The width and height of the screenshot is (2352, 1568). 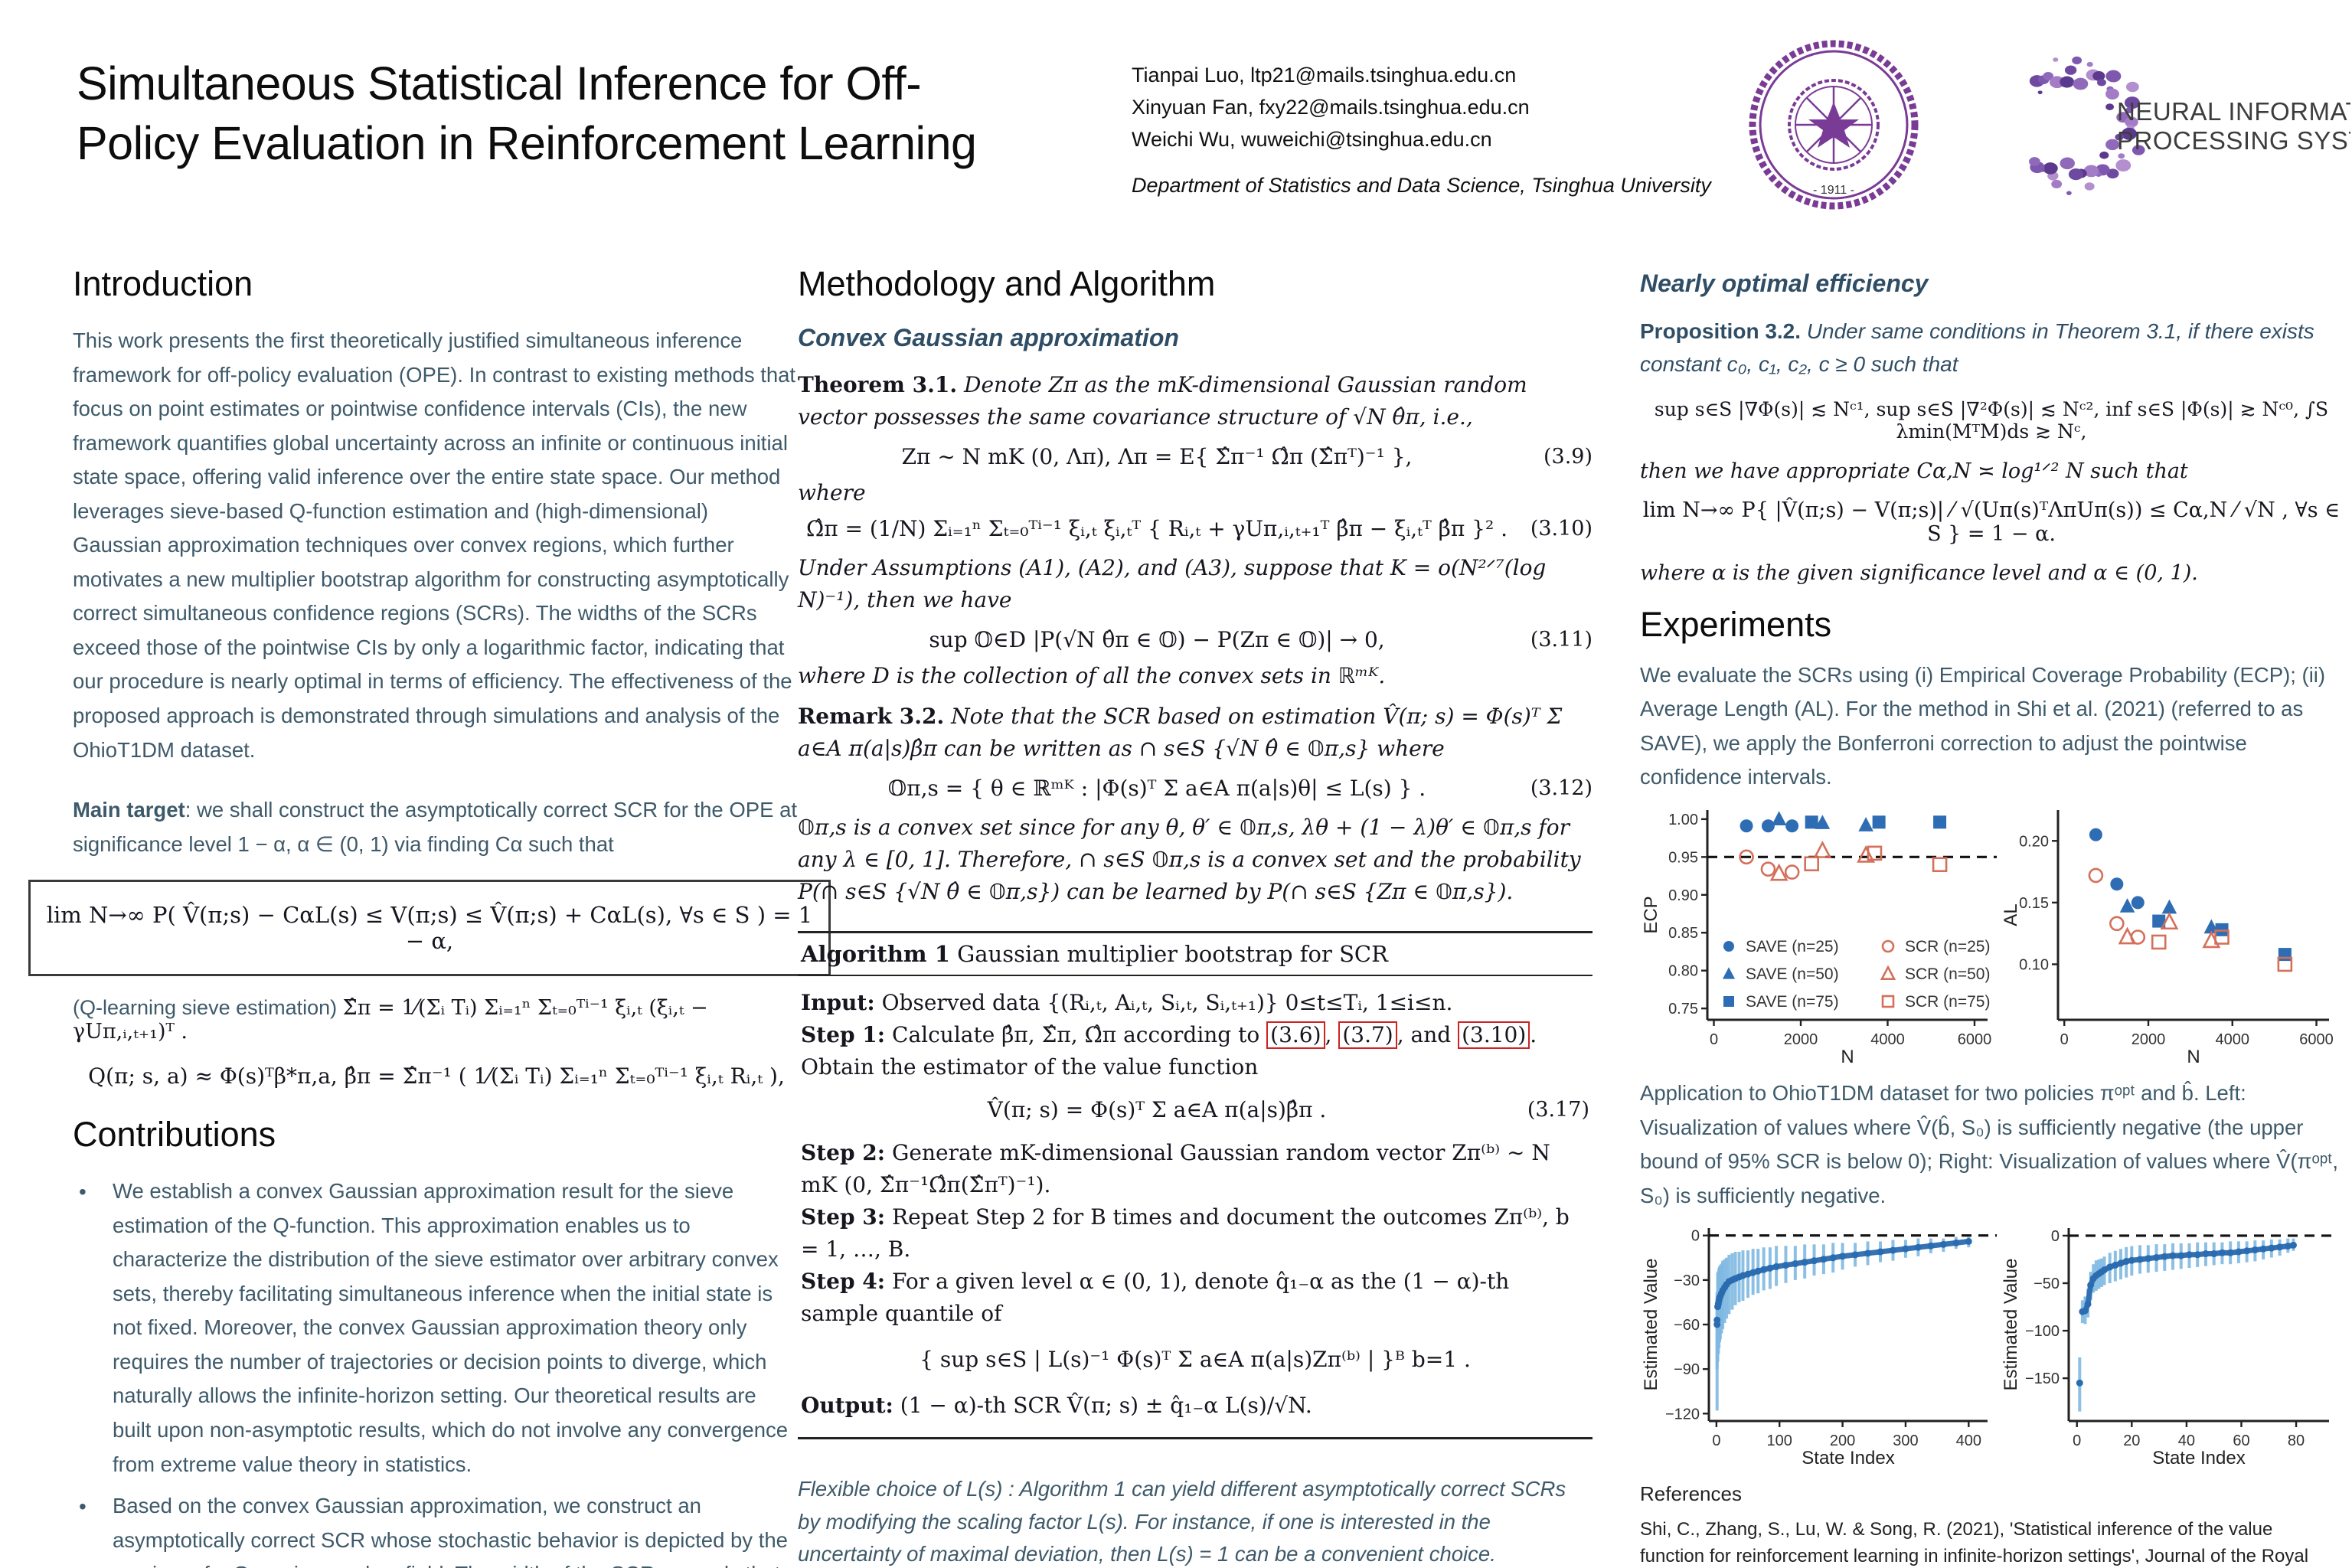 What do you see at coordinates (2186, 1440) in the screenshot?
I see `svg-text: 40` at bounding box center [2186, 1440].